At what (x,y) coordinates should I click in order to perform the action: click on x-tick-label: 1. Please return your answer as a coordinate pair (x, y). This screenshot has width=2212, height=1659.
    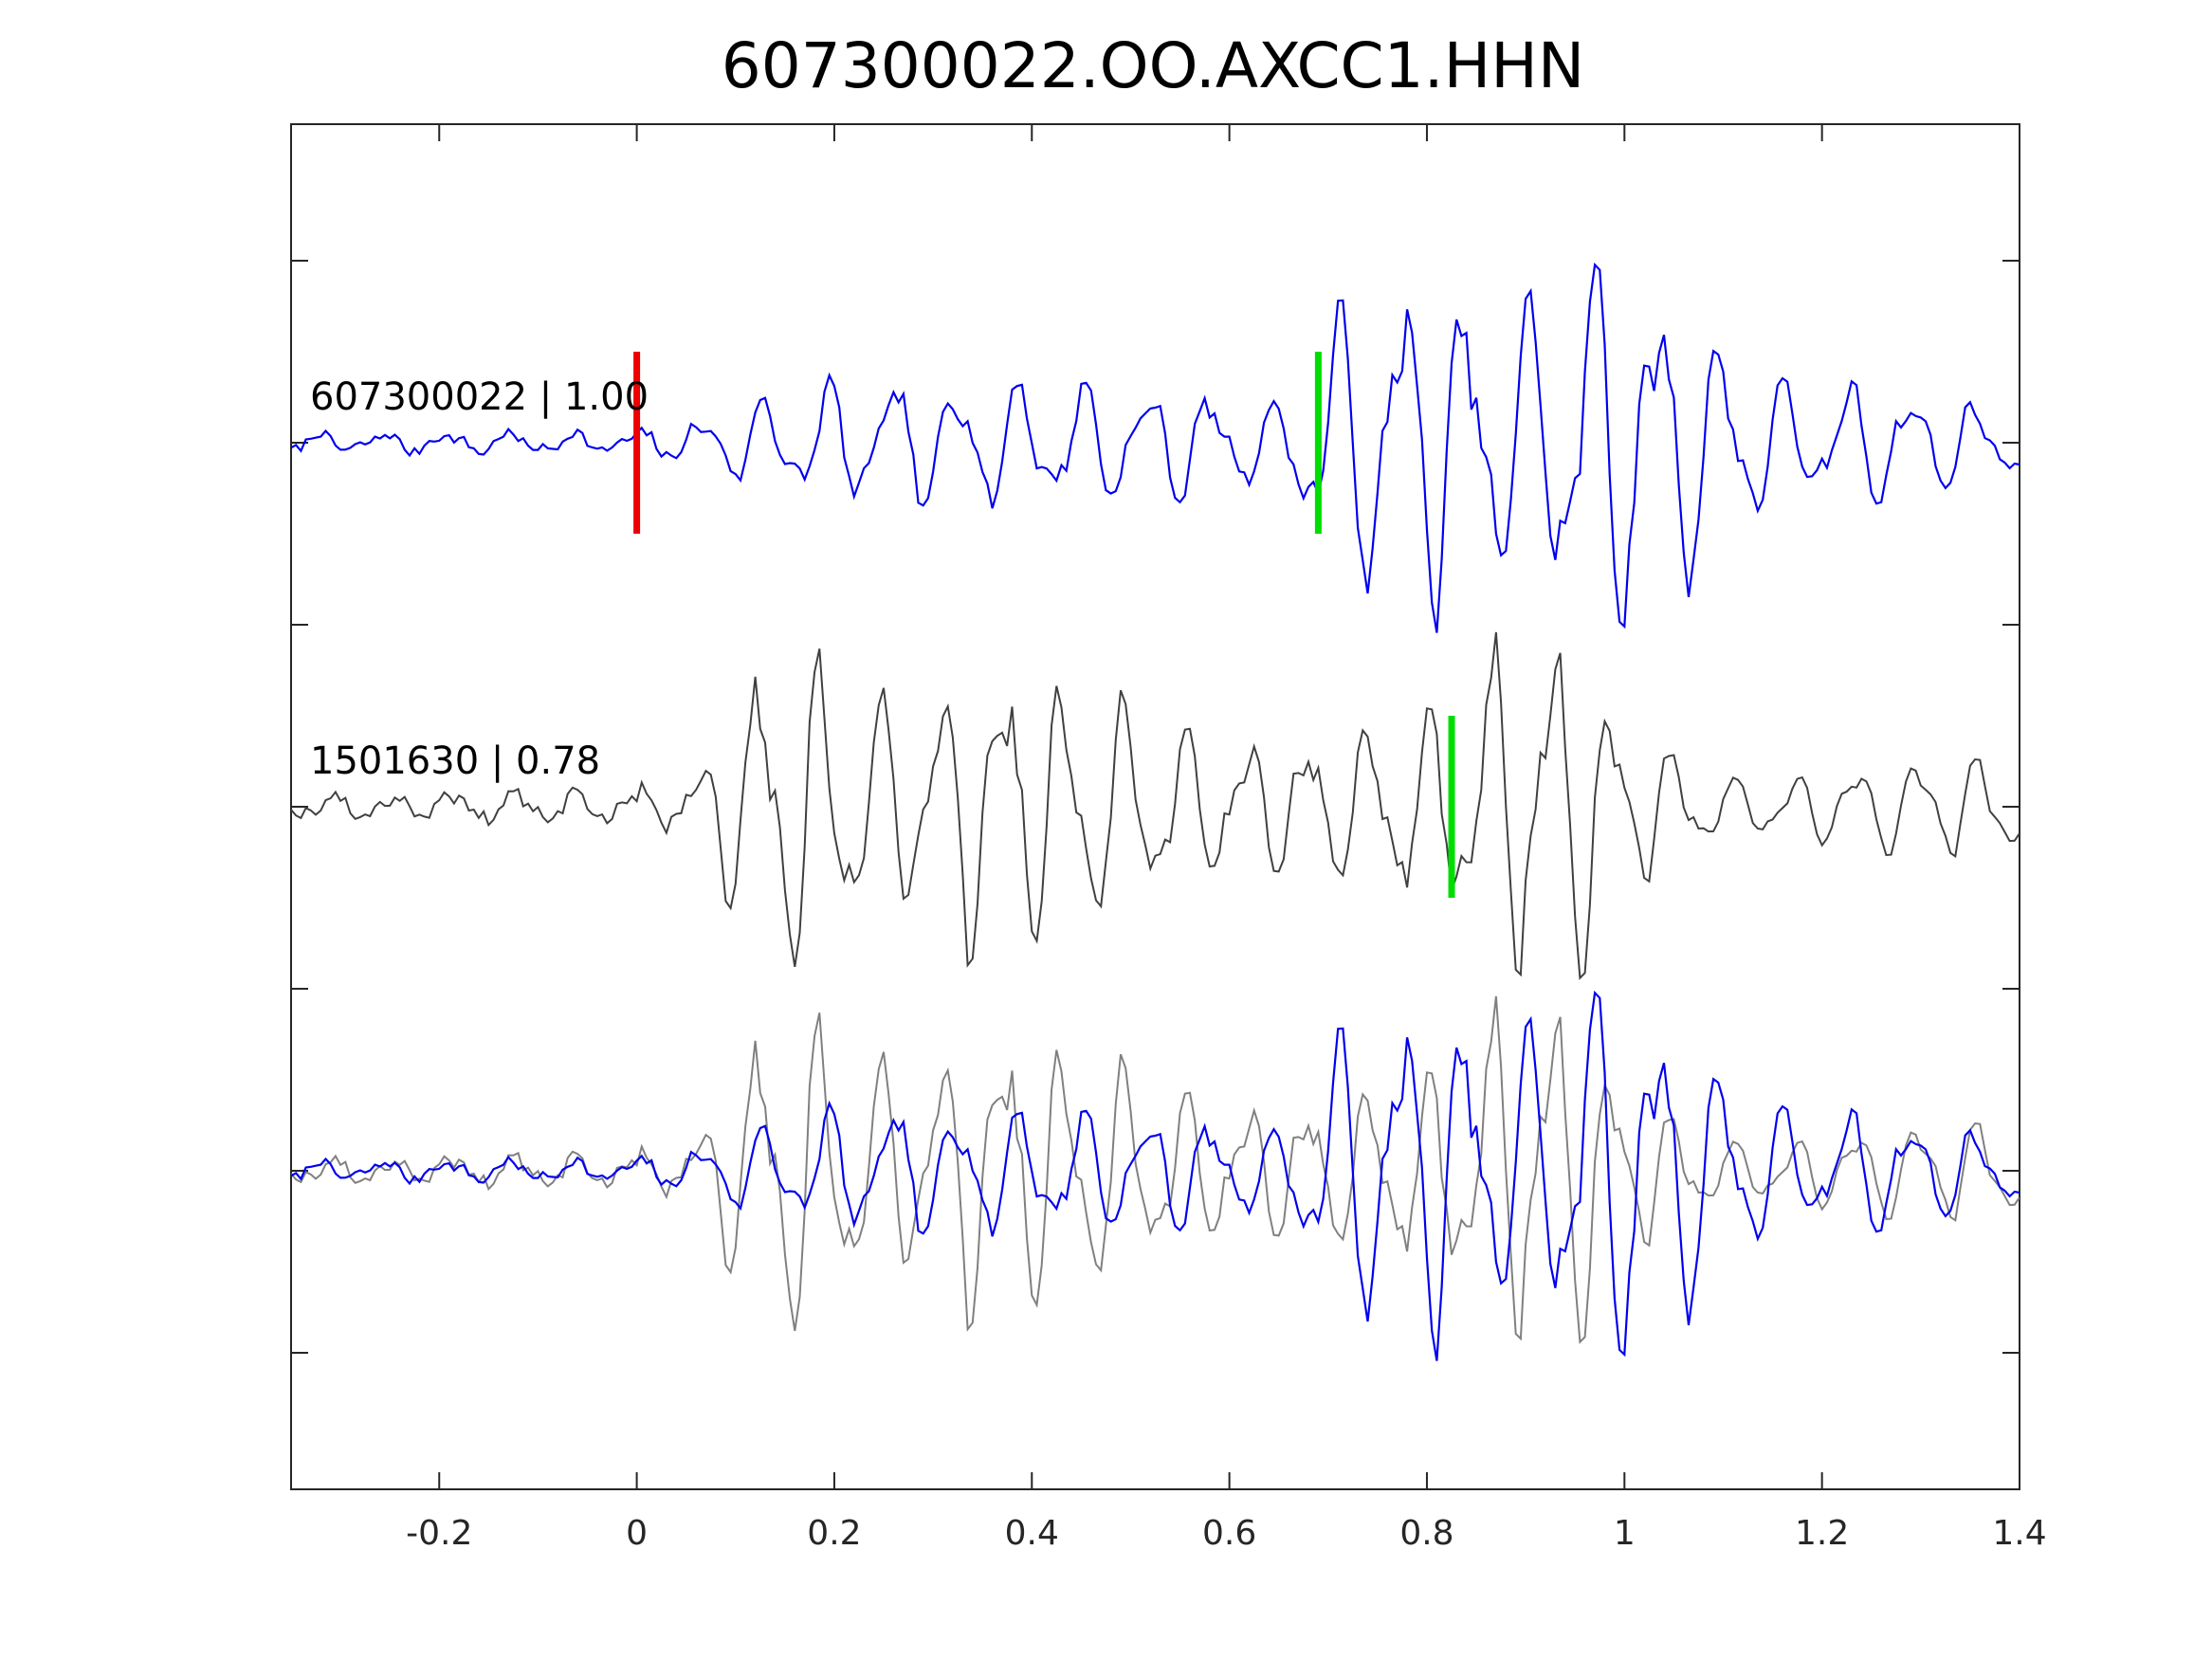
    Looking at the image, I should click on (1625, 1533).